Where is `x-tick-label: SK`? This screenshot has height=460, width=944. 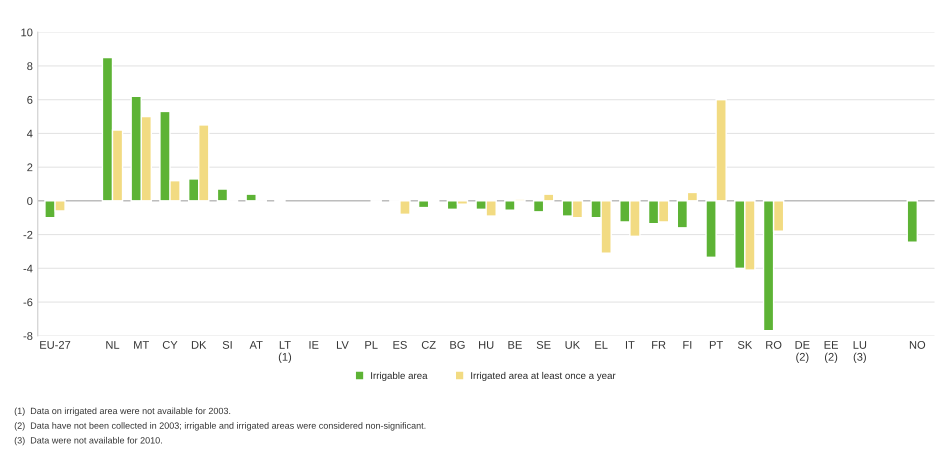
x-tick-label: SK is located at coordinates (745, 344).